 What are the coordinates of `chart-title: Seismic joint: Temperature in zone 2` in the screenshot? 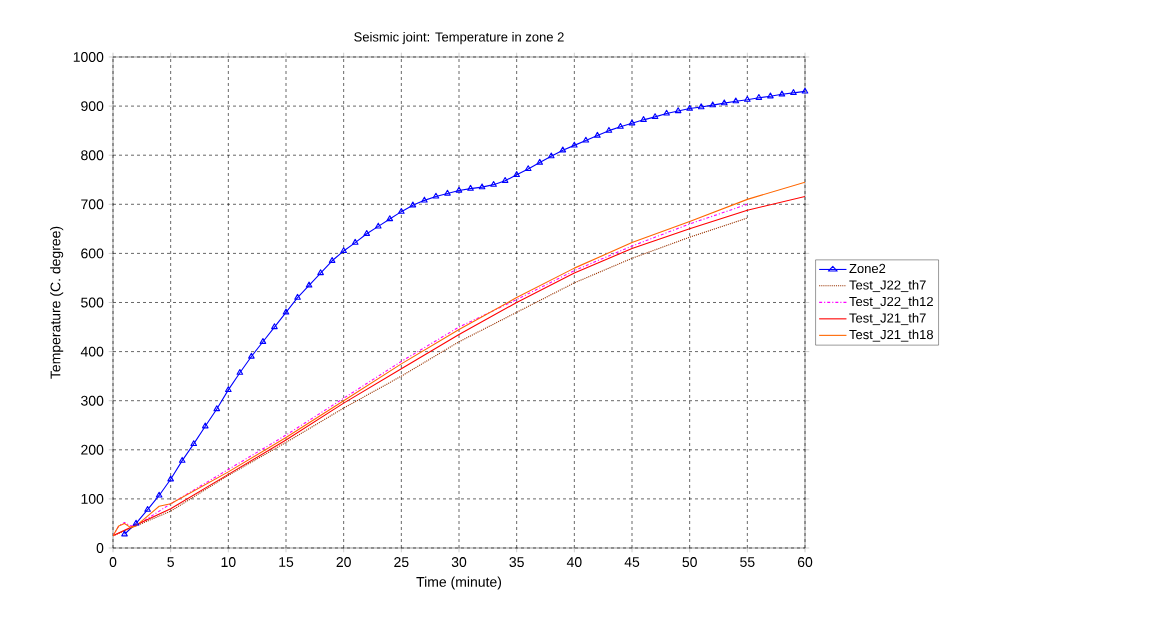 It's located at (459, 38).